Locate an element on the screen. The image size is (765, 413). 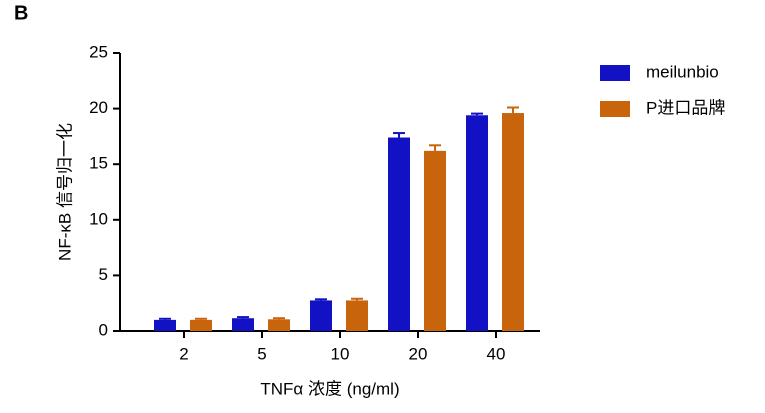
y-tick-label: 0 is located at coordinates (103, 329).